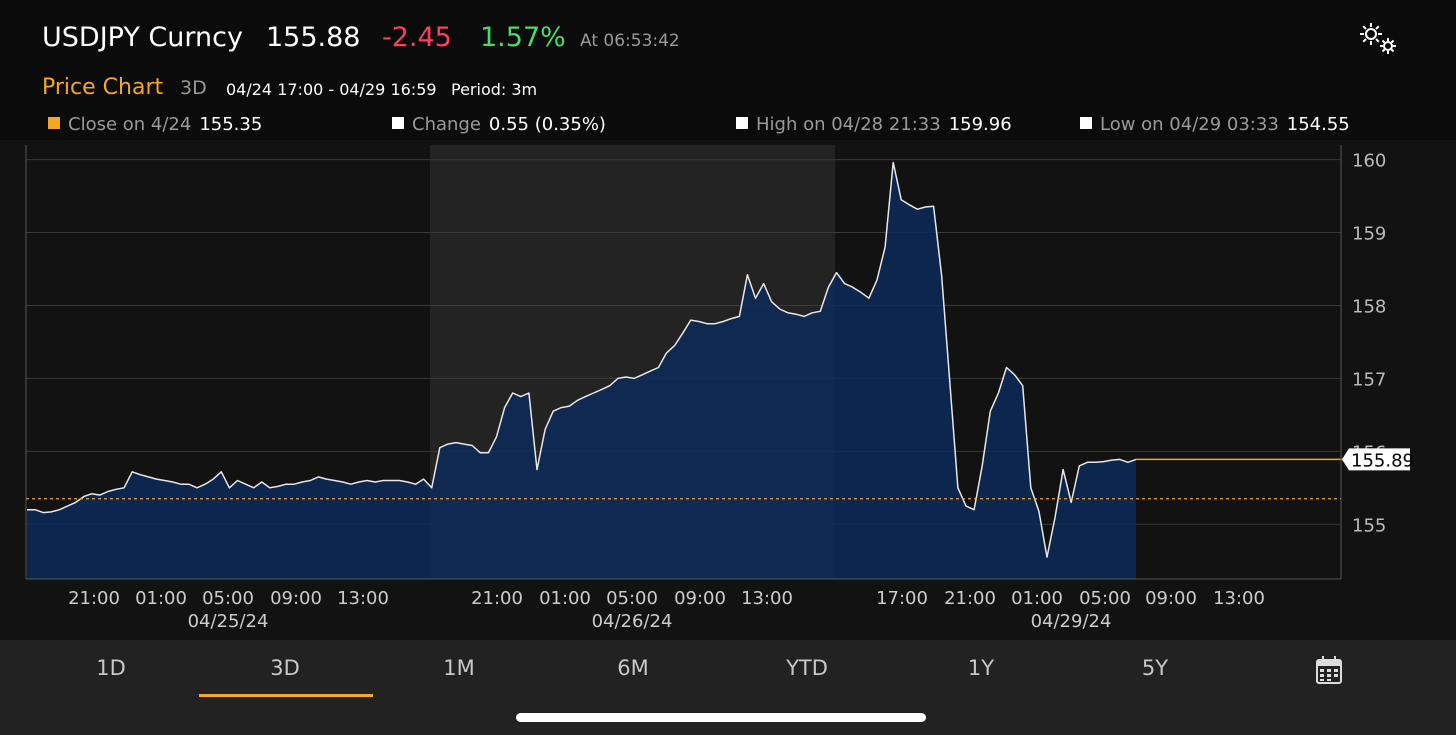  I want to click on last-price-tag, so click(1376, 459).